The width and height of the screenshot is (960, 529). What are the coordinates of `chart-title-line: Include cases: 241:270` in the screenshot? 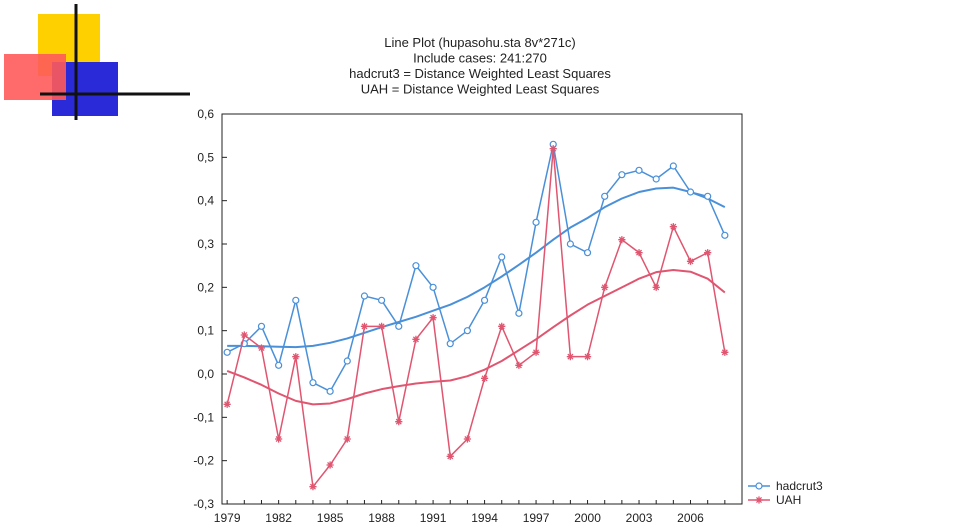 It's located at (480, 58).